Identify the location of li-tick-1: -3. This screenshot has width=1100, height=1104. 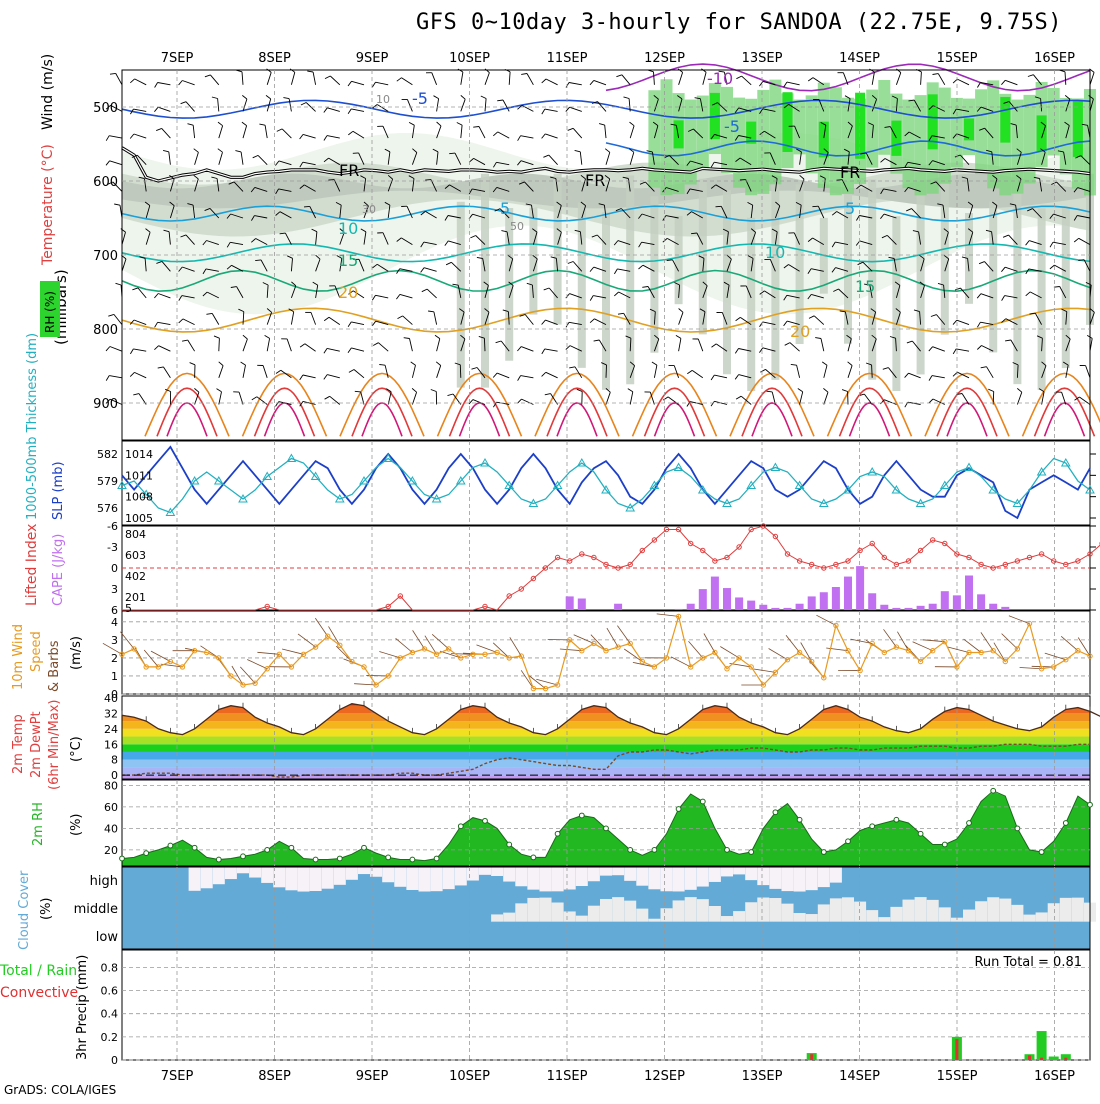
(112, 547).